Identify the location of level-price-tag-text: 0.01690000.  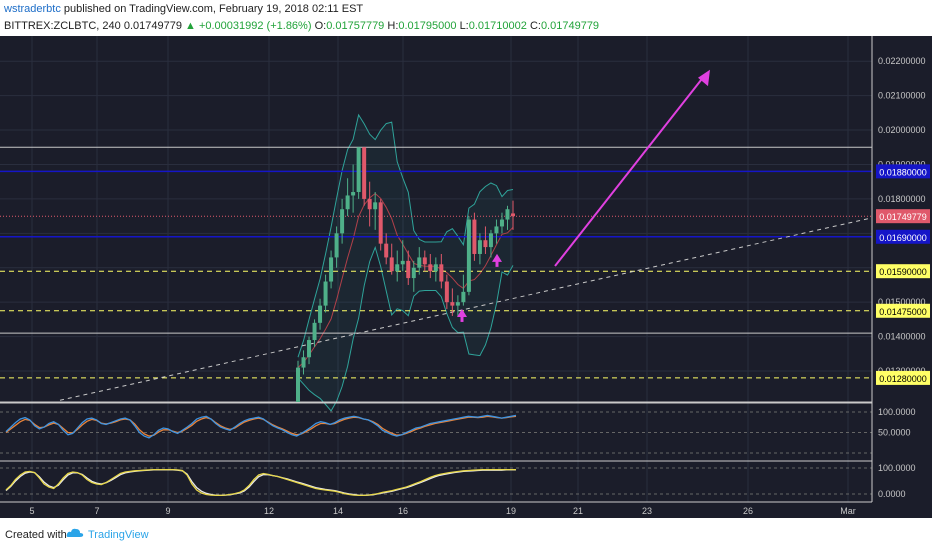
(903, 238).